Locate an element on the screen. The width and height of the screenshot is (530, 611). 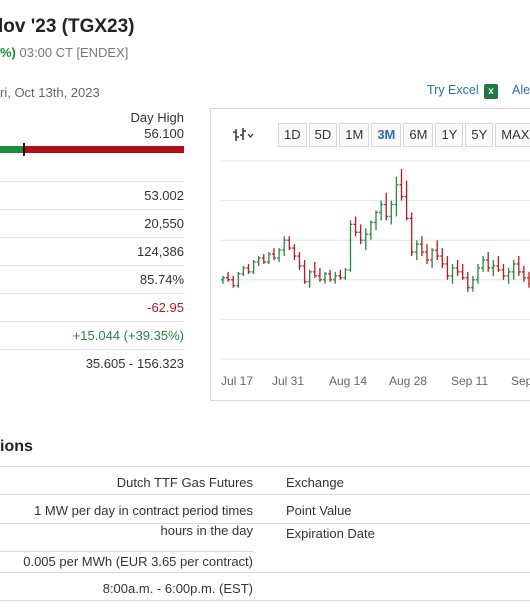
timeframe-max-button: MAX is located at coordinates (512, 135).